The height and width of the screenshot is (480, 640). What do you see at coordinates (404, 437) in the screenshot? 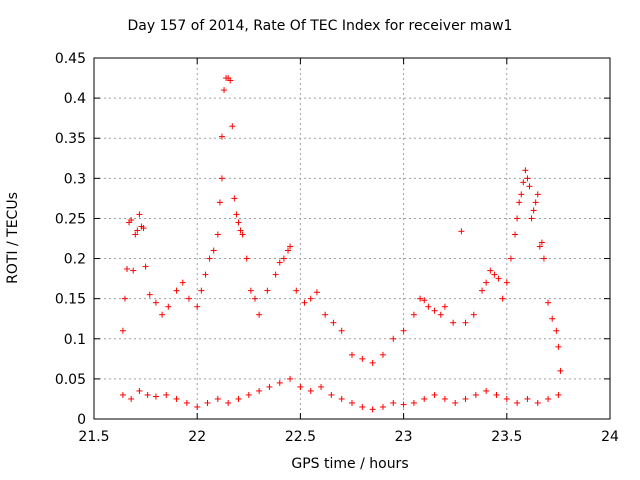
I see `x-tick-label: 23` at bounding box center [404, 437].